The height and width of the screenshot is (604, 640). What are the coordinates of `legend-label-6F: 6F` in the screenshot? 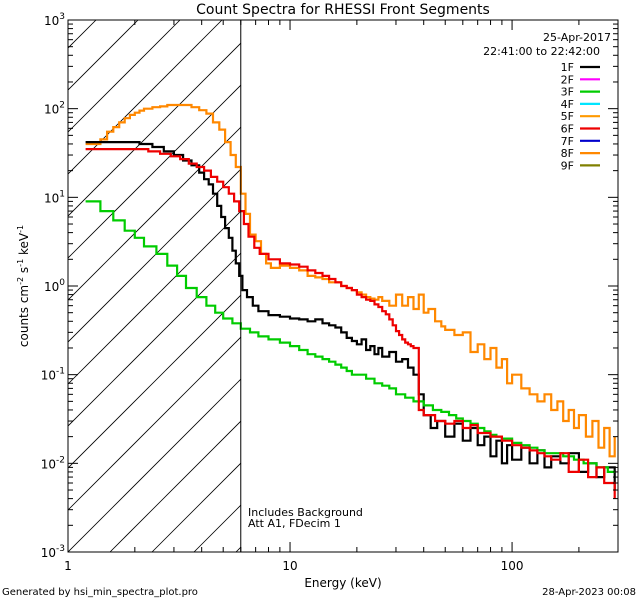 It's located at (567, 129).